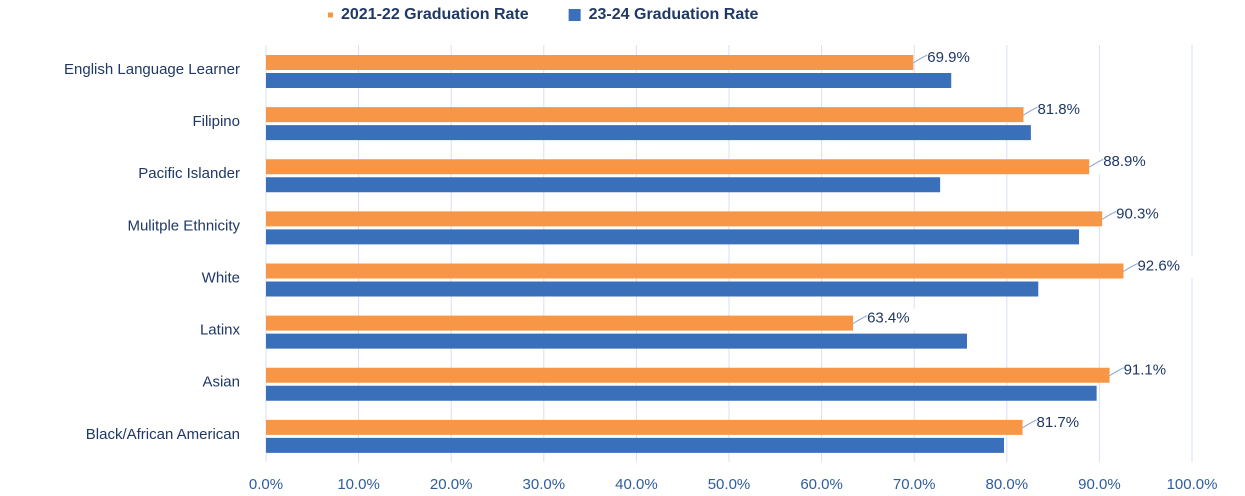 This screenshot has height=496, width=1245. What do you see at coordinates (729, 484) in the screenshot?
I see `x-tick-label: 50.0%` at bounding box center [729, 484].